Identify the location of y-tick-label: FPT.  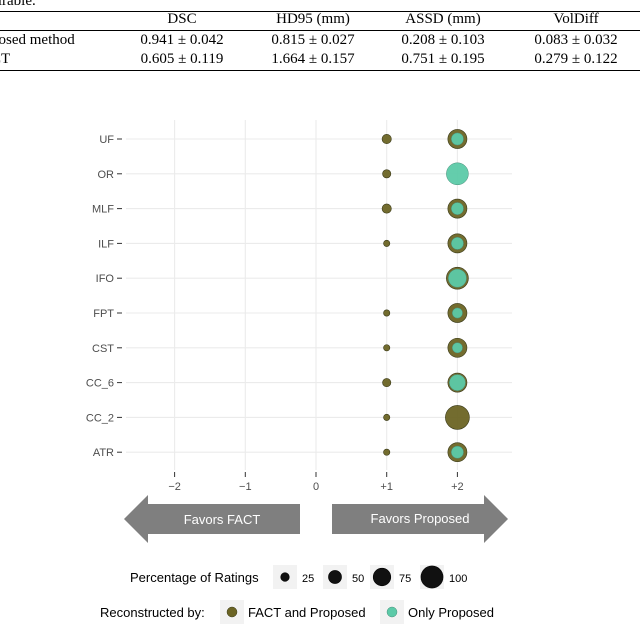
(103, 314).